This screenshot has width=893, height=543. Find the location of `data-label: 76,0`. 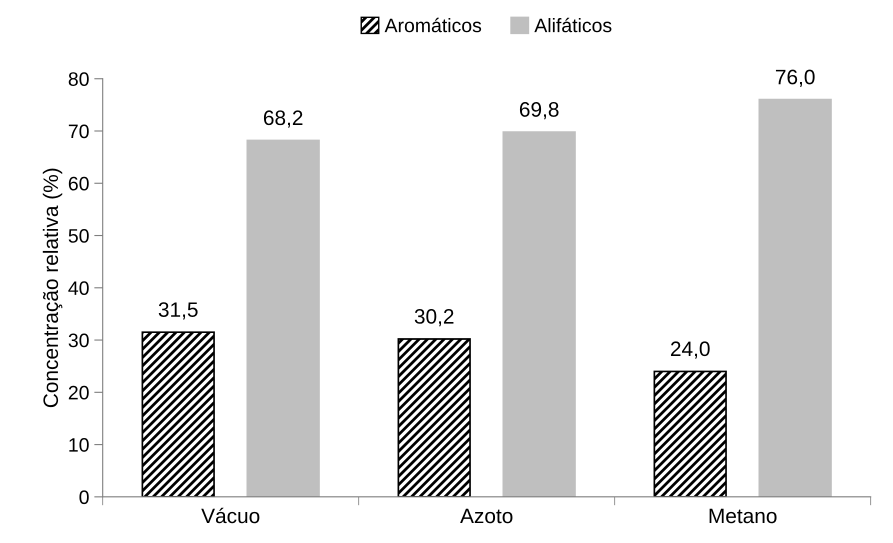

data-label: 76,0 is located at coordinates (795, 78).